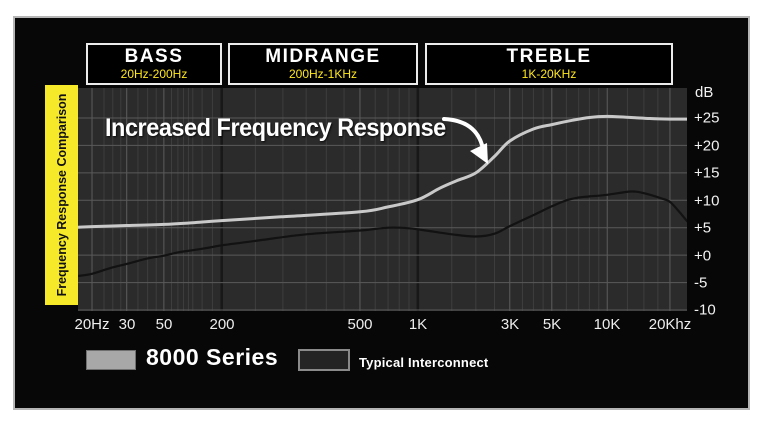 The height and width of the screenshot is (423, 760). Describe the element at coordinates (424, 362) in the screenshot. I see `legend-label-typical-interconnect: Typical Interconnect` at that location.